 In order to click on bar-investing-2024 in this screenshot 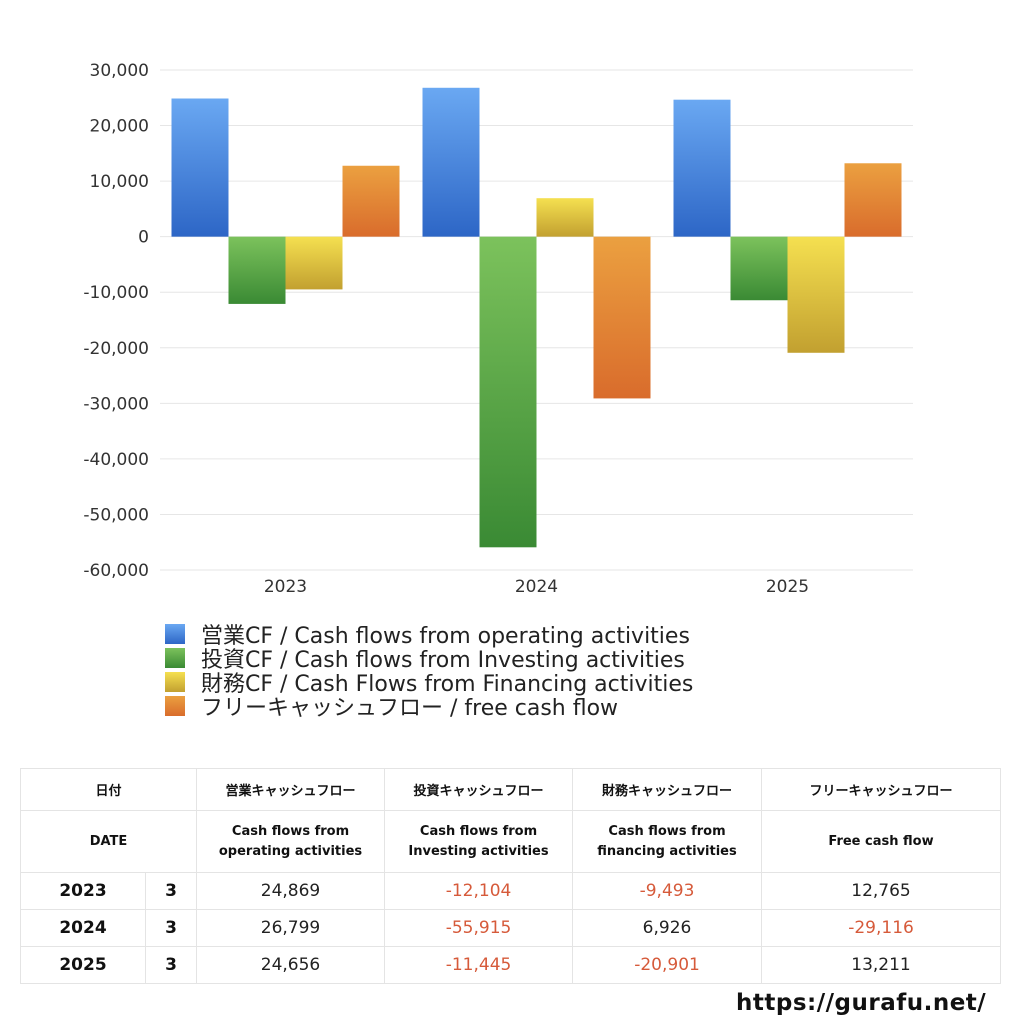, I will do `click(508, 392)`.